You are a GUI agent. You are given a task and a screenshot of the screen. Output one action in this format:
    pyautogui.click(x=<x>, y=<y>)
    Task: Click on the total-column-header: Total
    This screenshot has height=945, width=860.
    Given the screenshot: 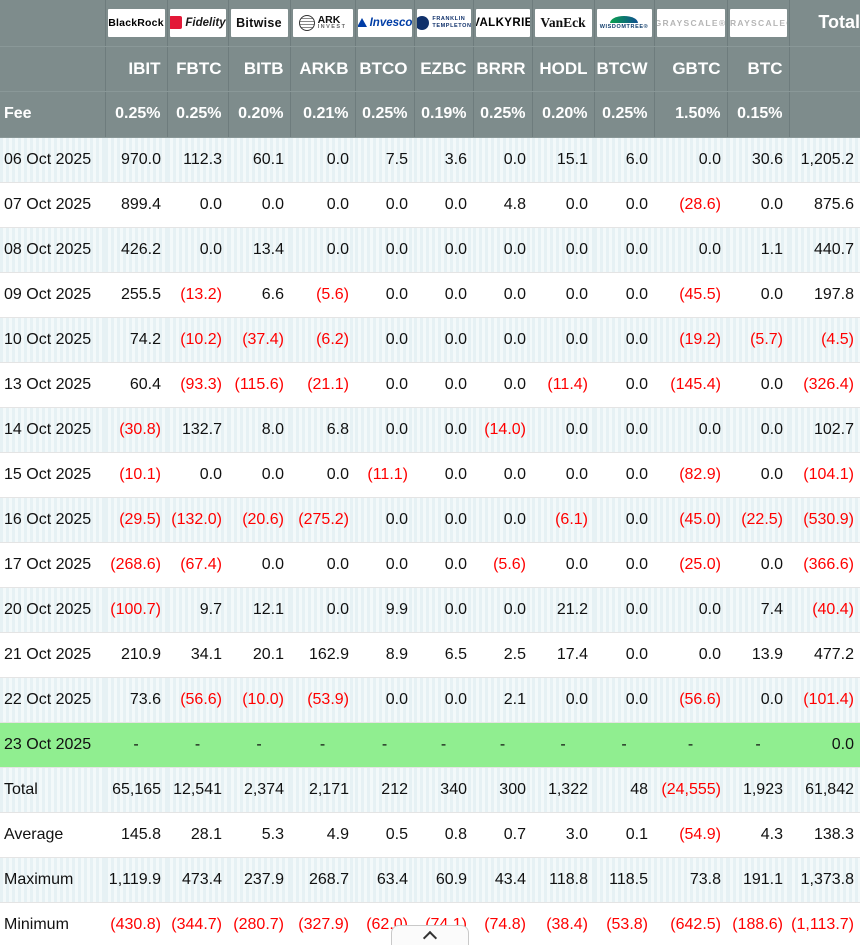 What is the action you would take?
    pyautogui.click(x=824, y=23)
    